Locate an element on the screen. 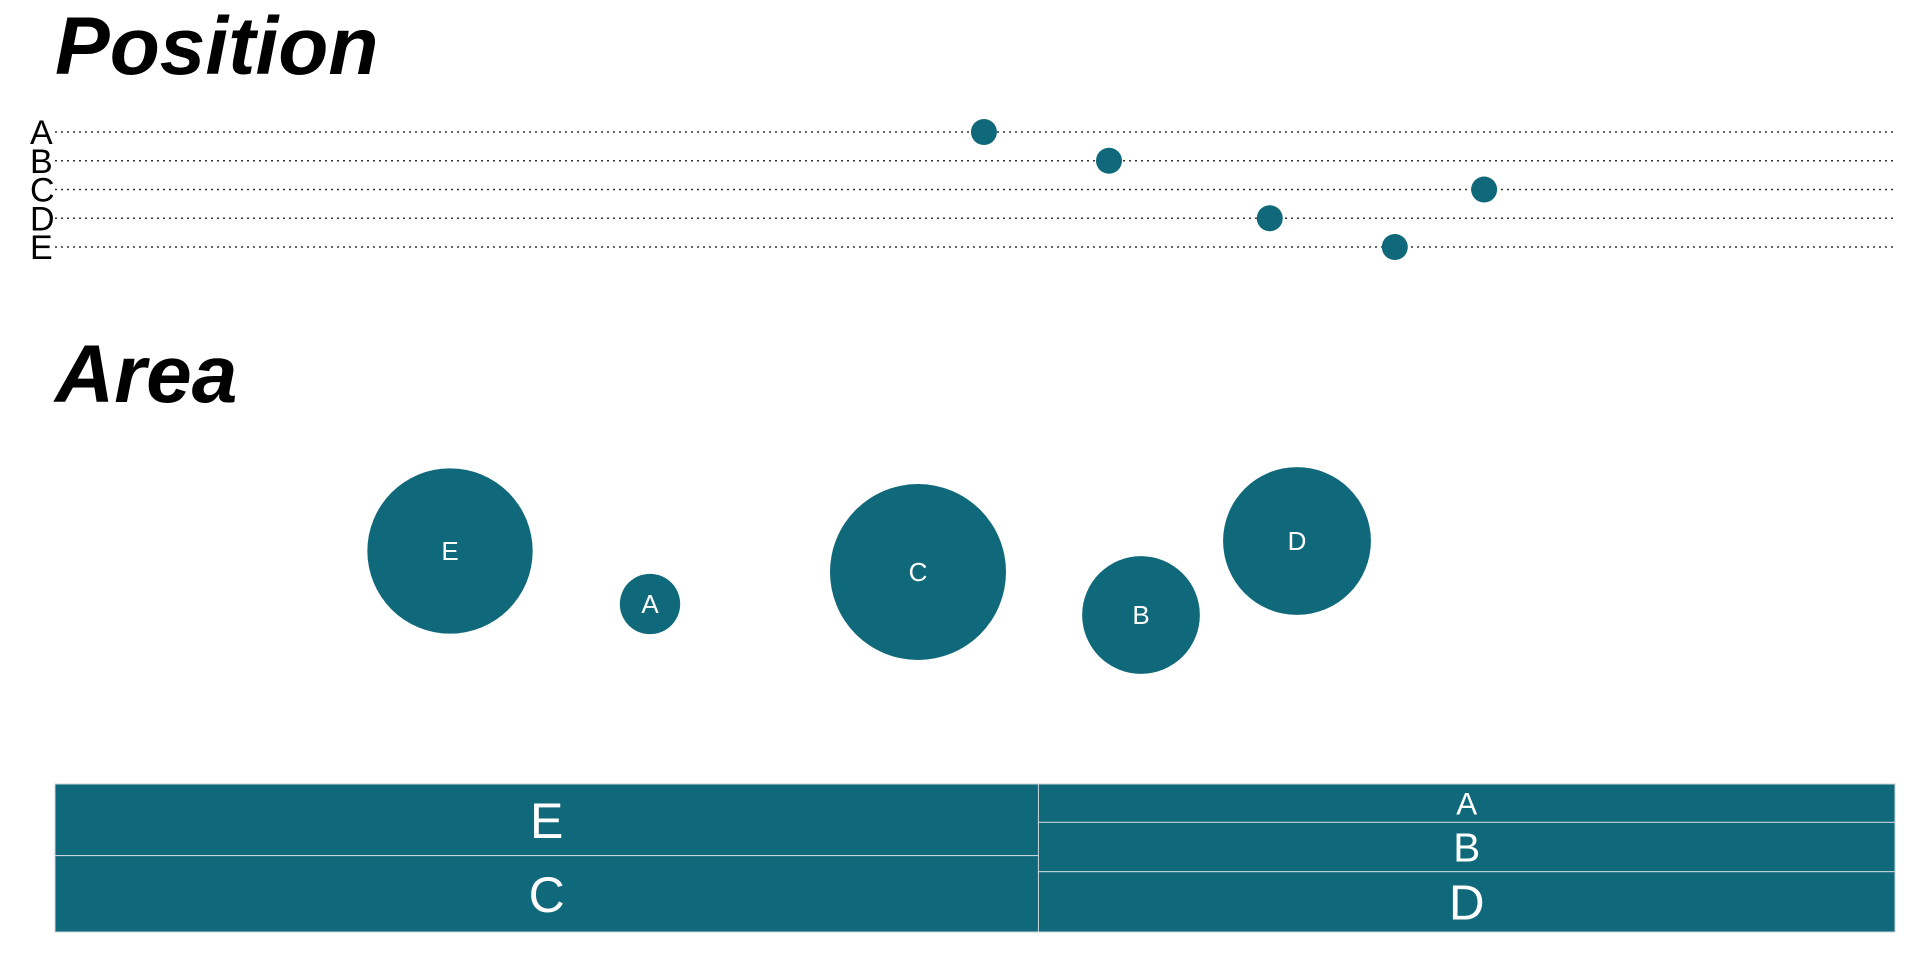 Image resolution: width=1920 pixels, height=960 pixels. tile-e is located at coordinates (546, 820).